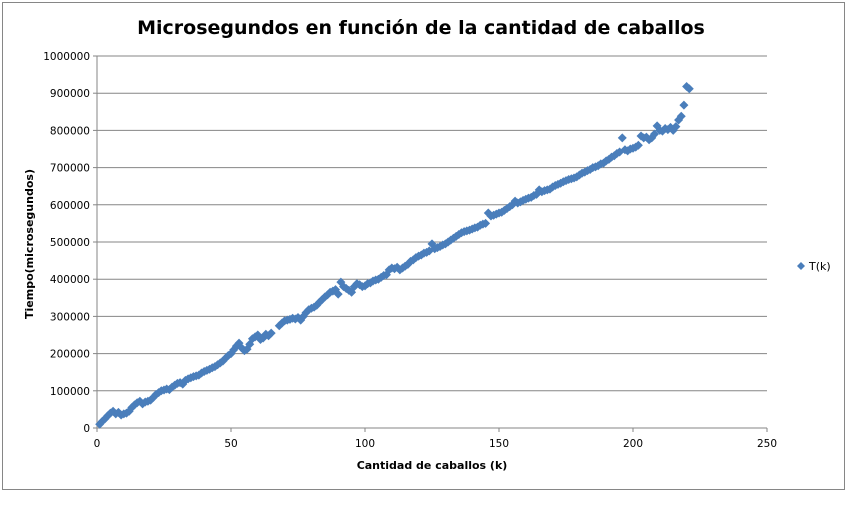  What do you see at coordinates (365, 444) in the screenshot?
I see `x-tick-label: 100` at bounding box center [365, 444].